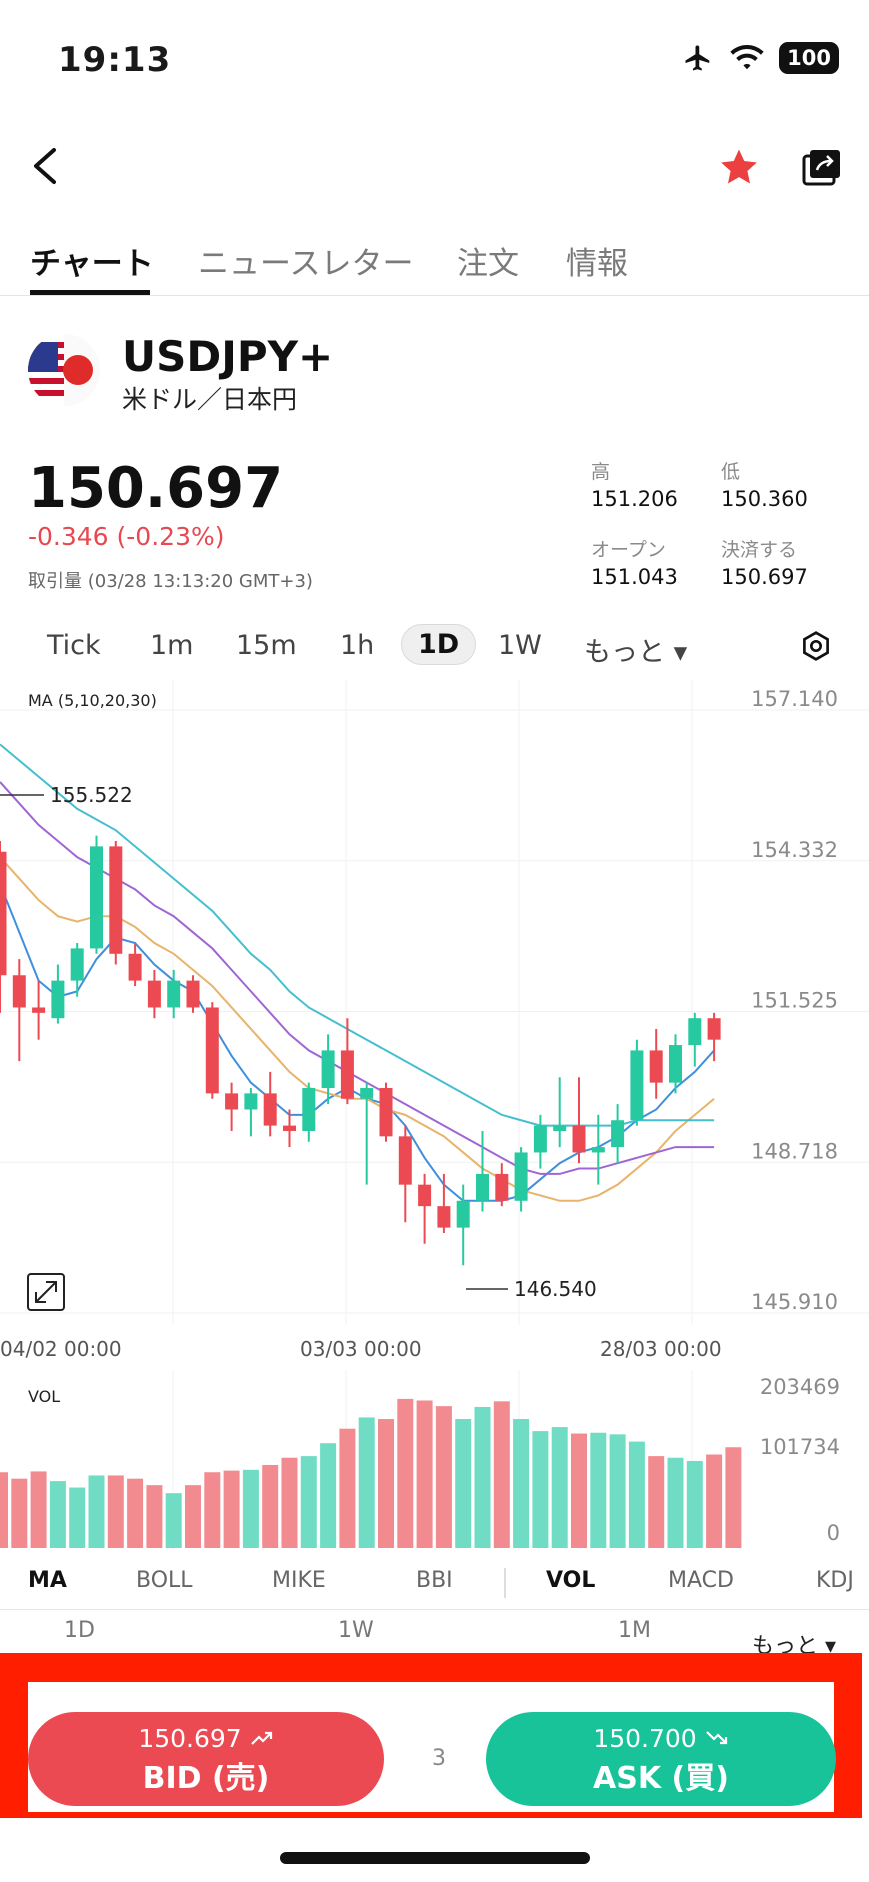 The width and height of the screenshot is (869, 1882). What do you see at coordinates (764, 577) in the screenshot?
I see `close-value: 150.697` at bounding box center [764, 577].